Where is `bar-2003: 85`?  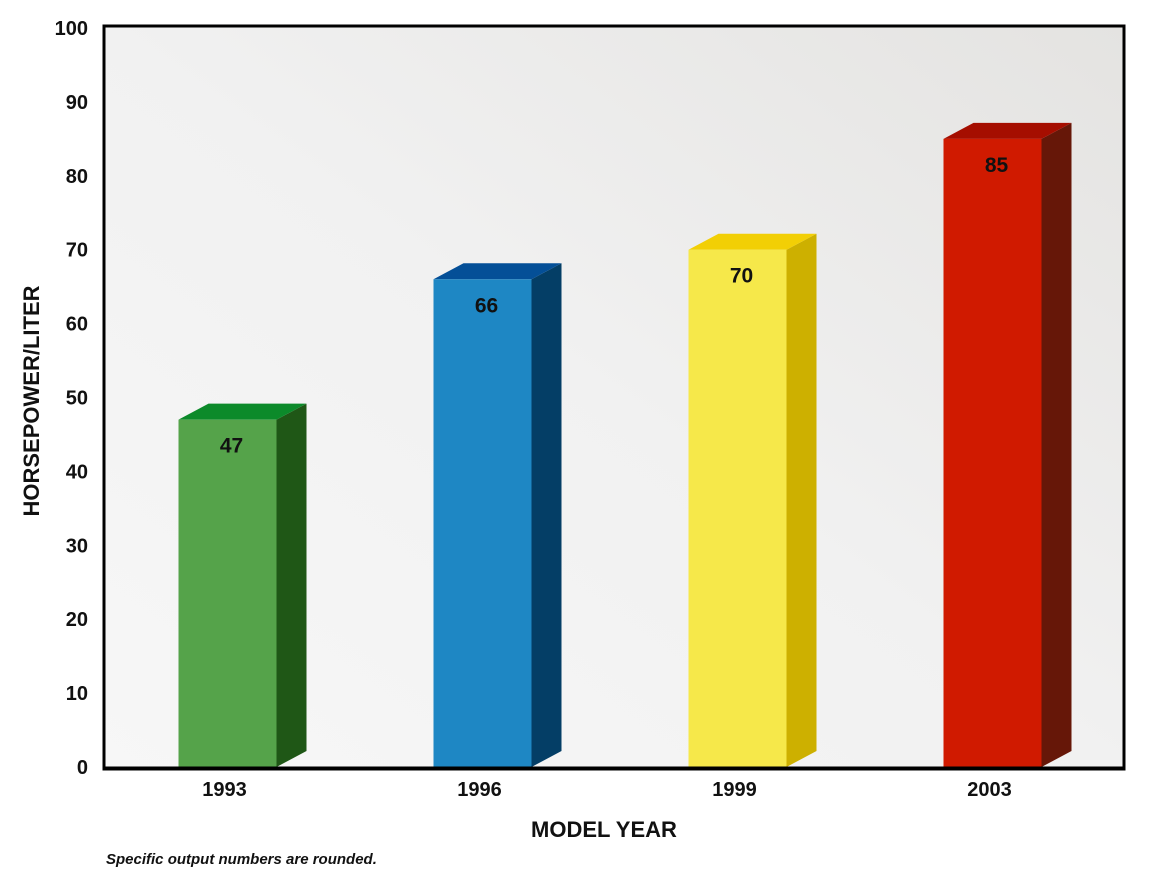
bar-2003: 85 is located at coordinates (1007, 445).